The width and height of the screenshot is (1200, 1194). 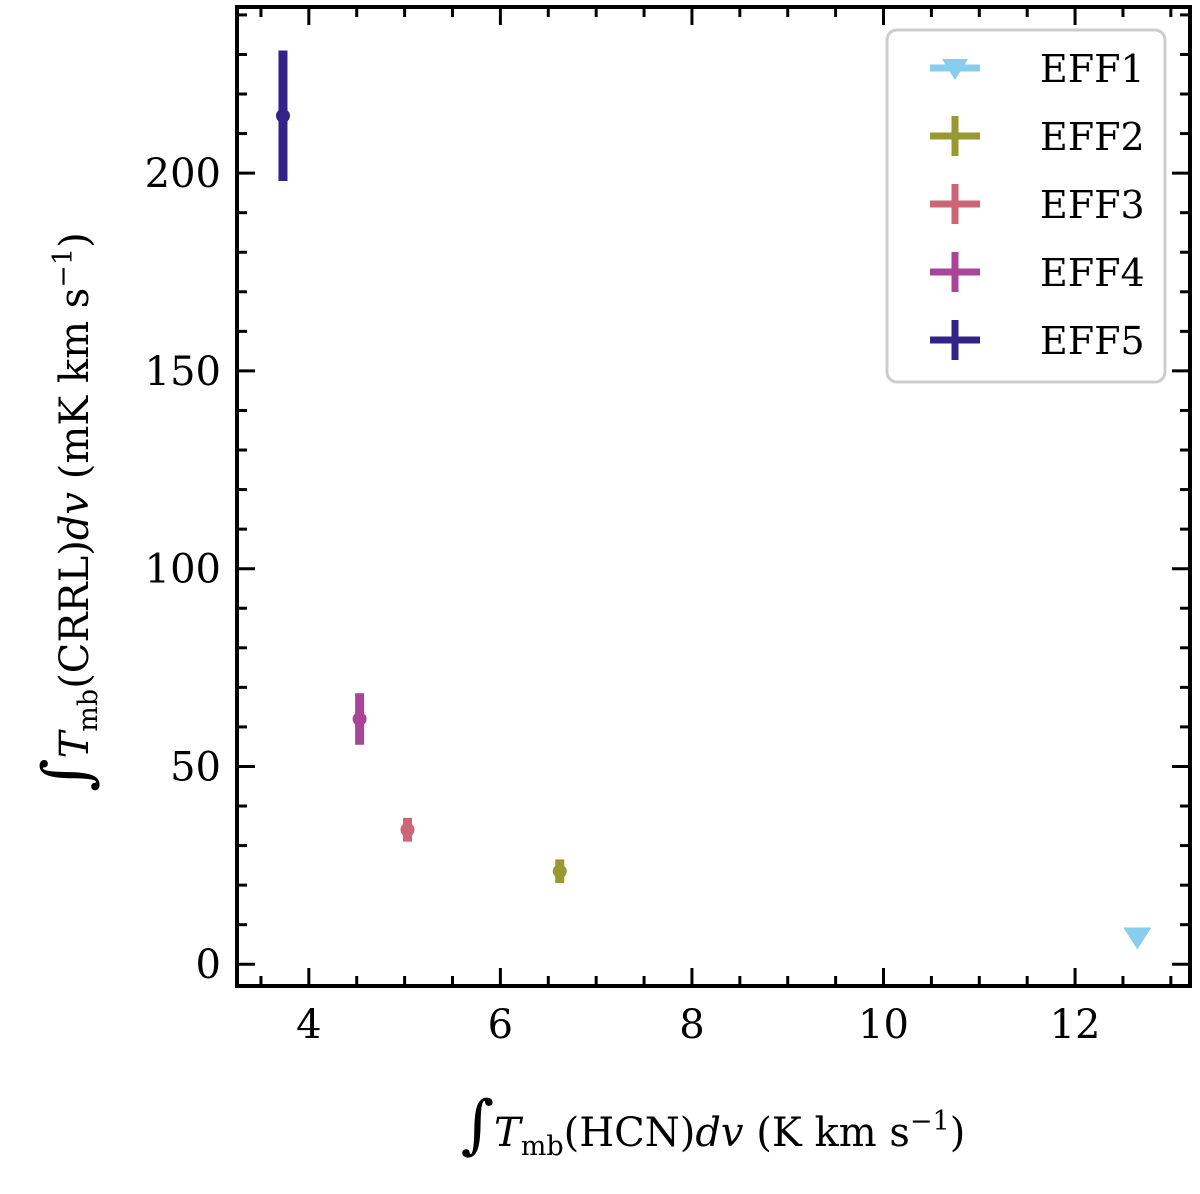 What do you see at coordinates (75, 516) in the screenshot?
I see `y-axis-label-dv: dv` at bounding box center [75, 516].